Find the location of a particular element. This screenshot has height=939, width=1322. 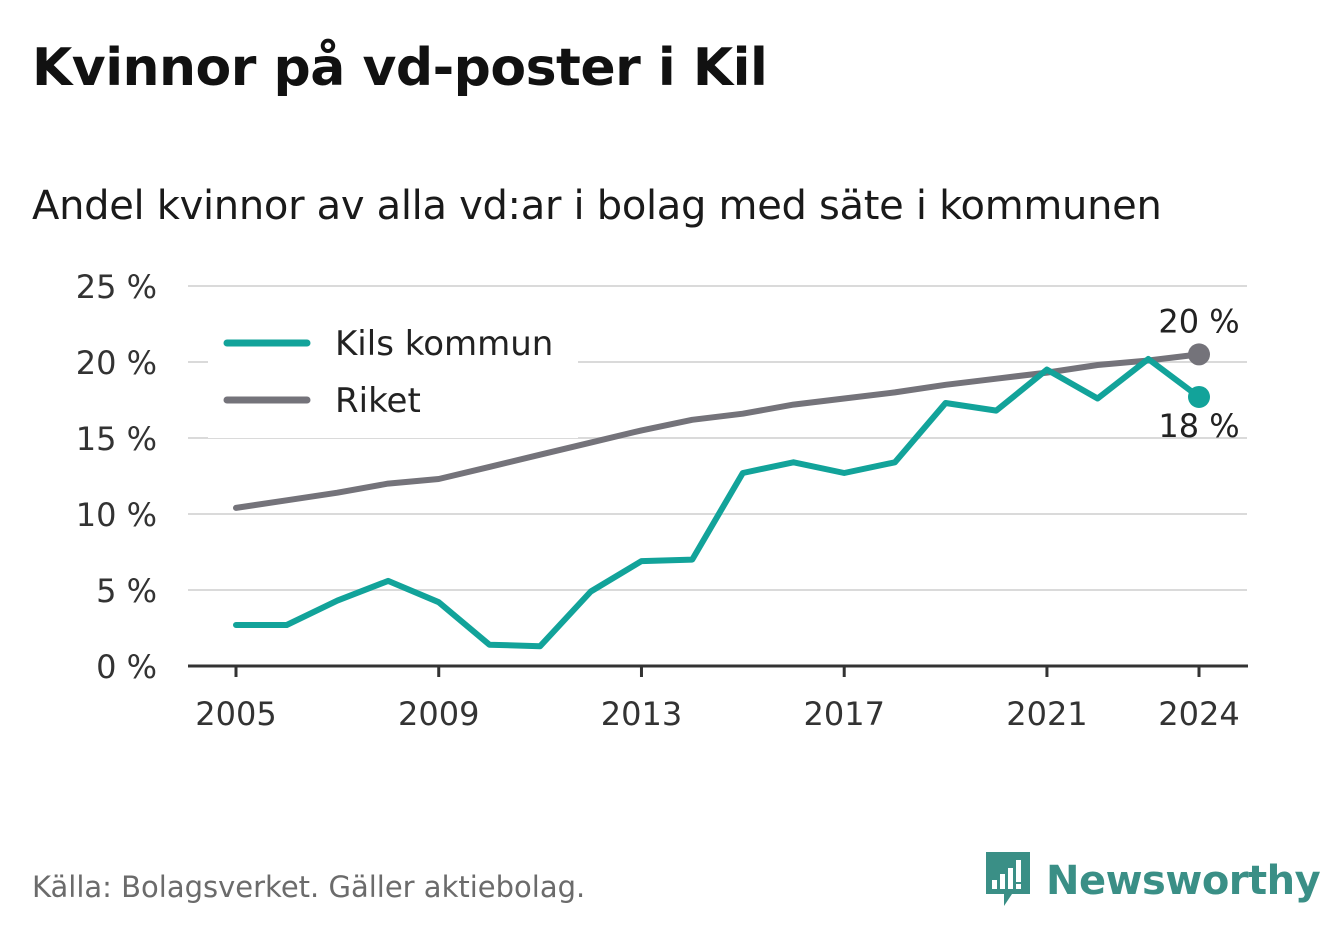

legend-background is located at coordinates (393, 378).